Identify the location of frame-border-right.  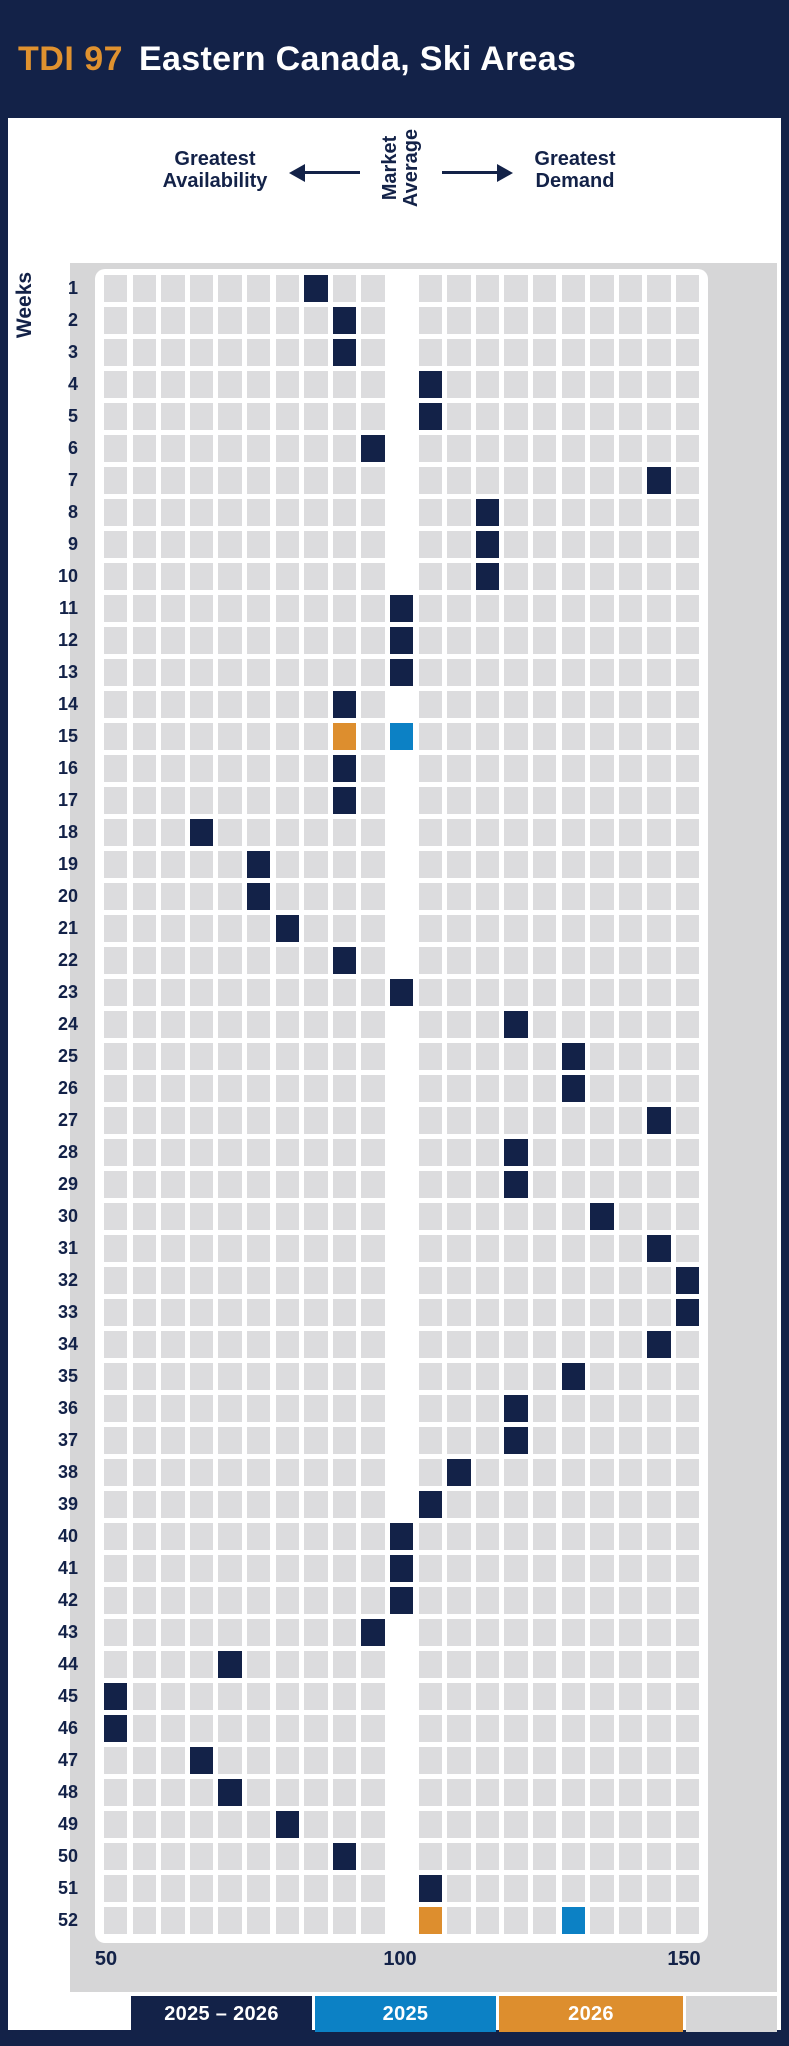
(785, 1023).